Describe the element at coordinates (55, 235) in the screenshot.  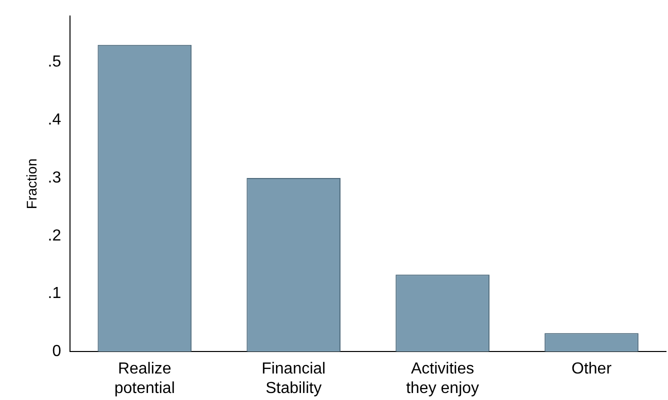
I see `y-tick-label: .2` at that location.